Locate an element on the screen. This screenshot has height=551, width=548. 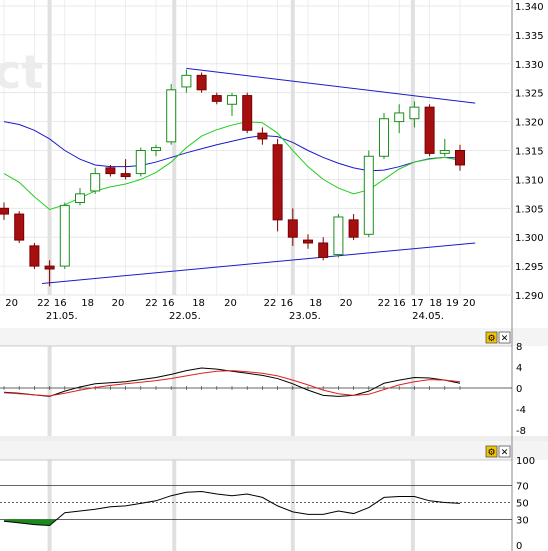
hour-tick-label: 22 is located at coordinates (384, 303).